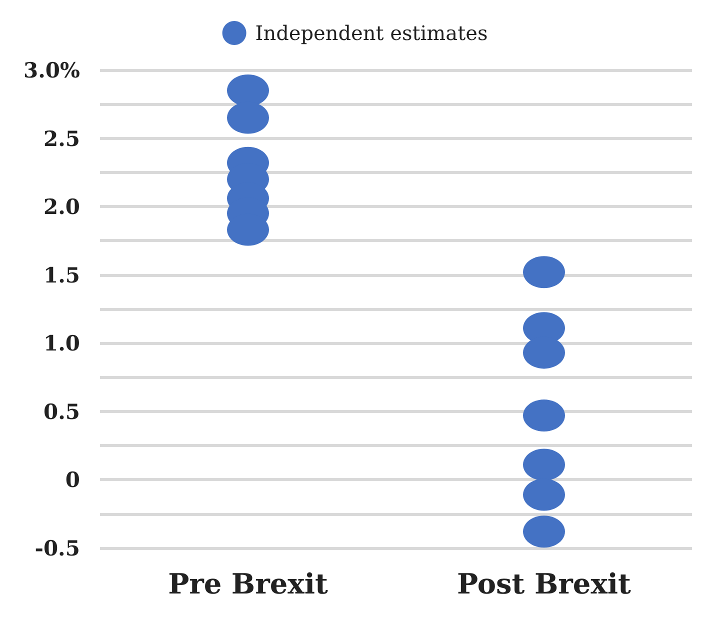 This screenshot has width=710, height=618. Describe the element at coordinates (72, 479) in the screenshot. I see `y-tick-label: 0` at that location.